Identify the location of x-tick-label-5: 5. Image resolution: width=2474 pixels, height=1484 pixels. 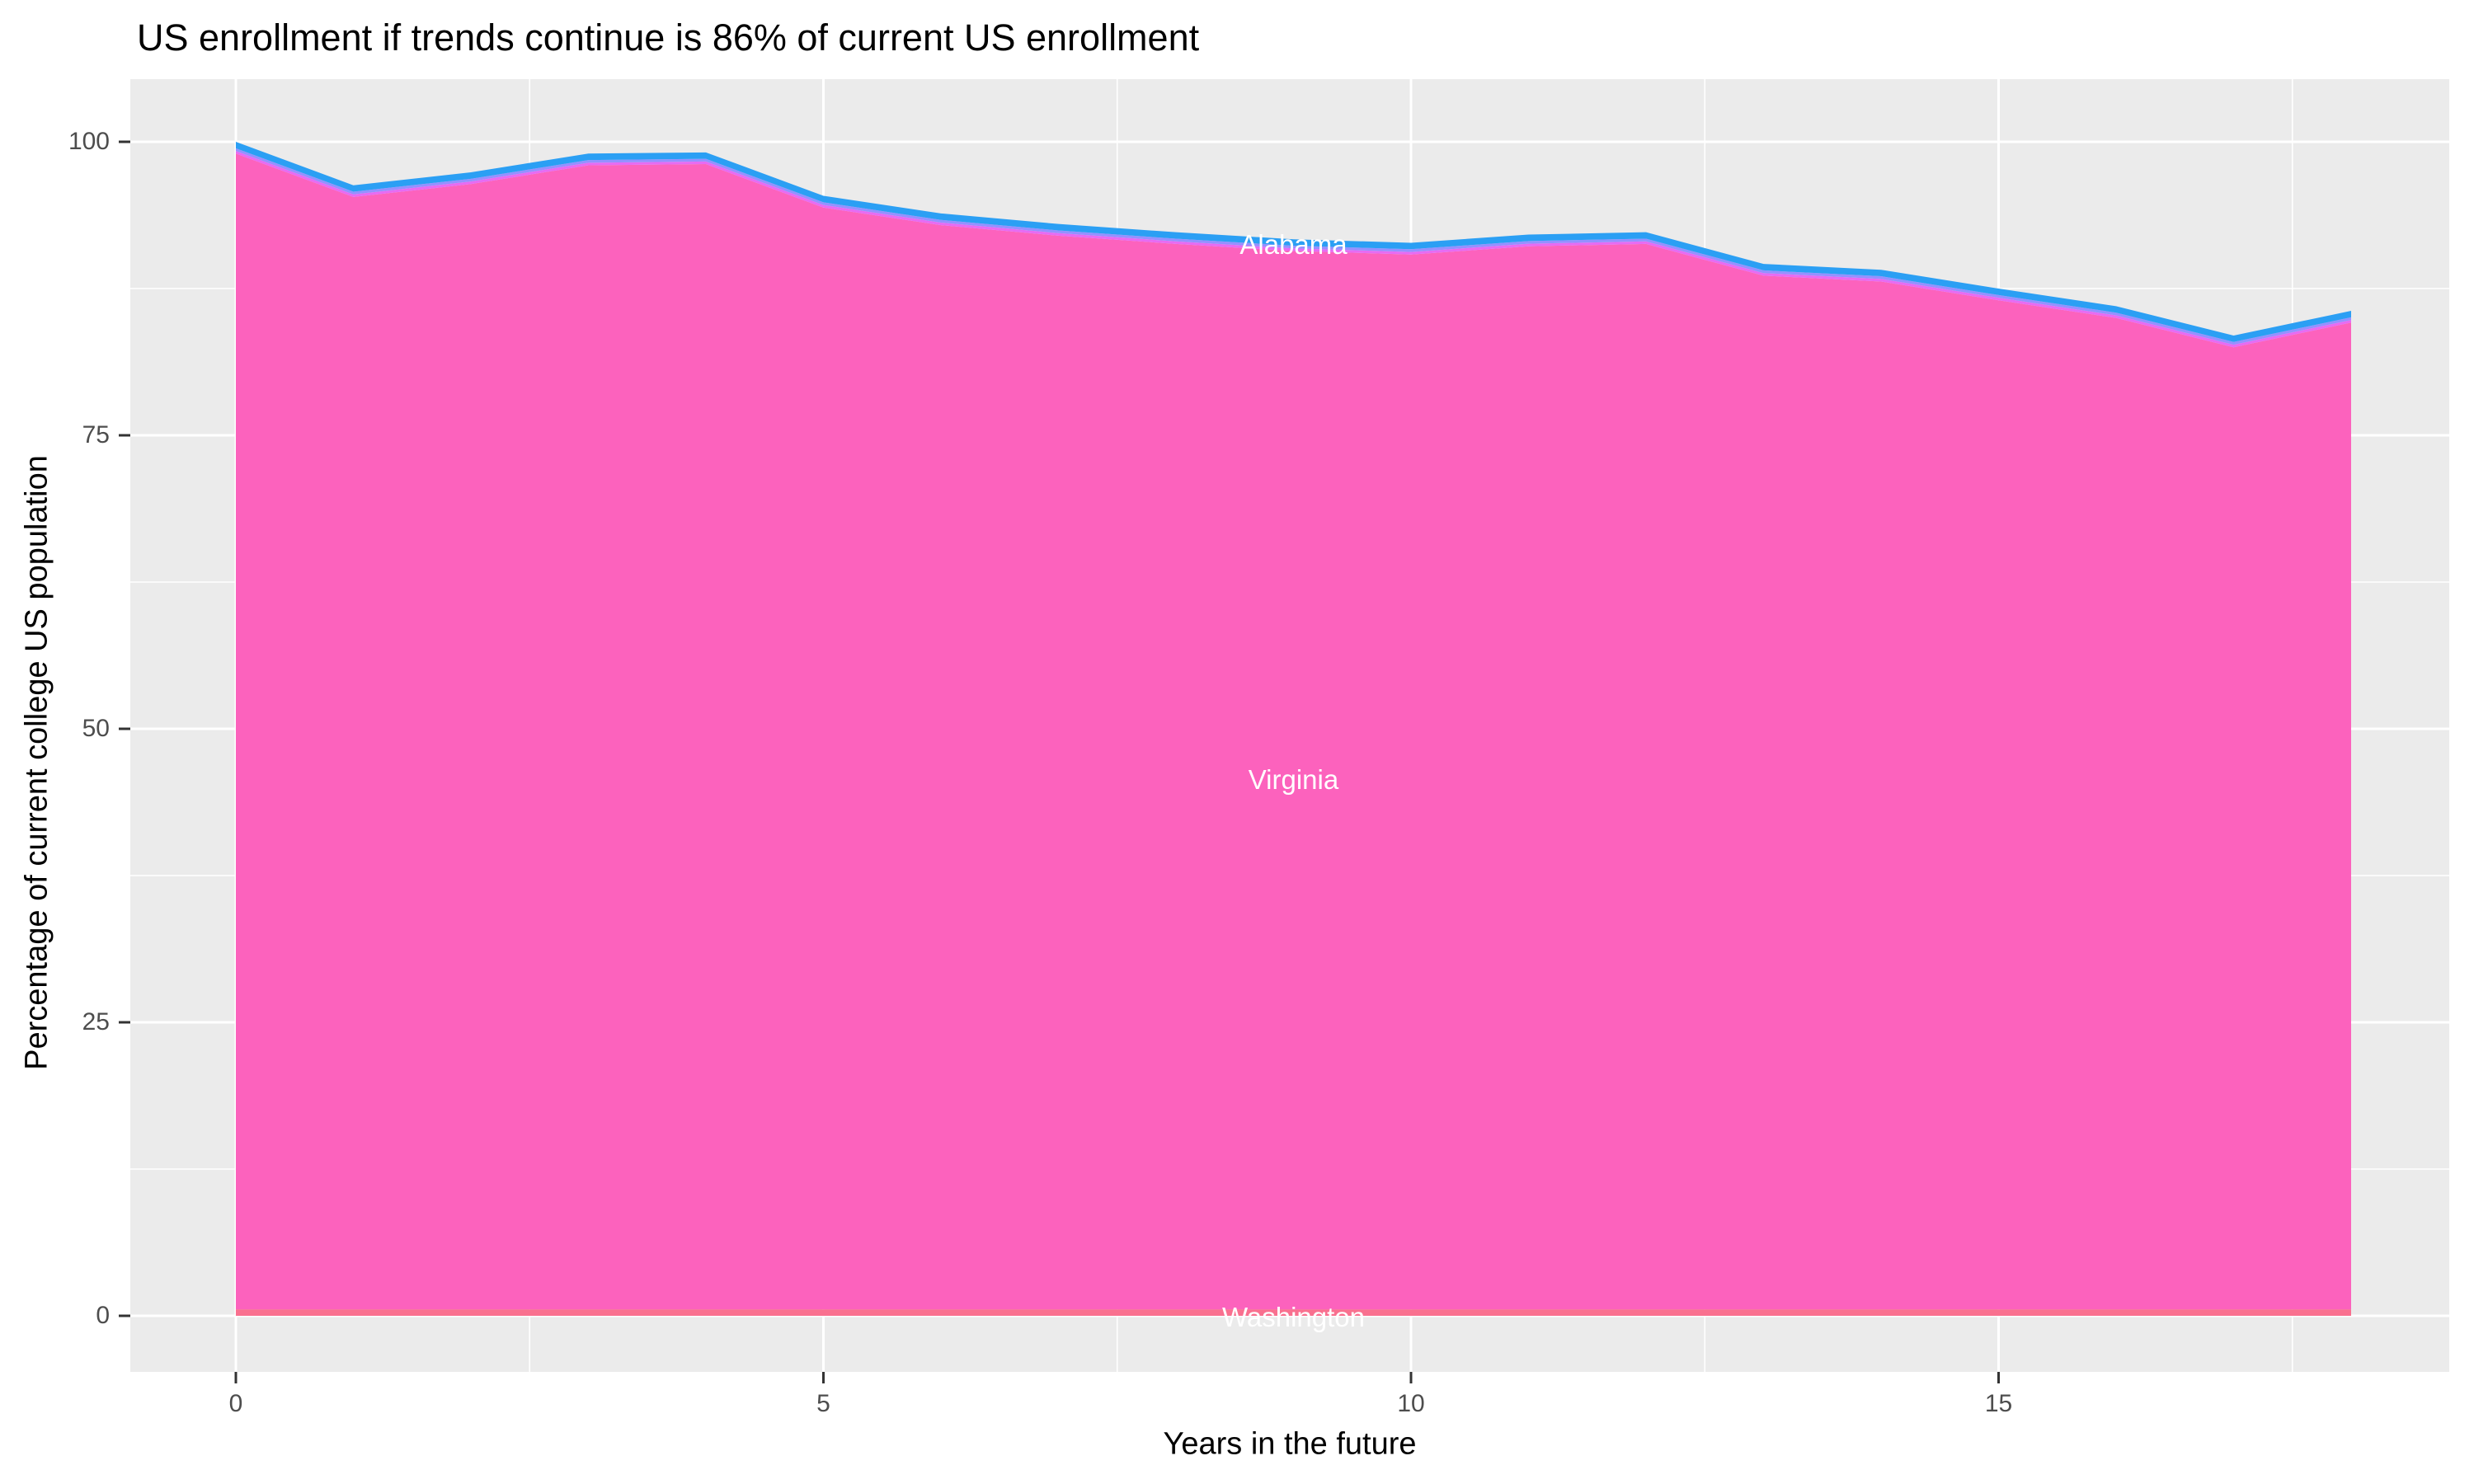
(823, 1403).